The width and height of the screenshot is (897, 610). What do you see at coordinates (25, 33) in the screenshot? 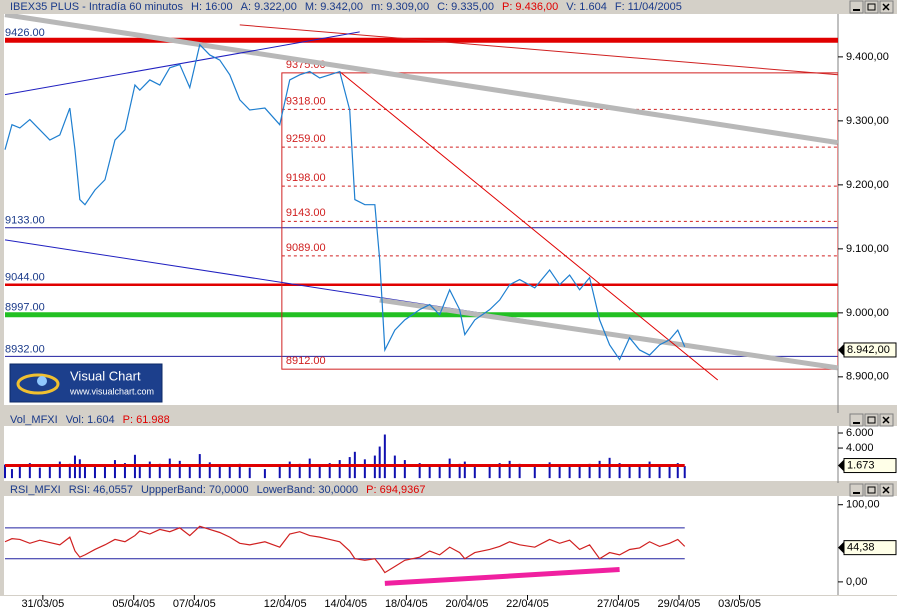
I see `level-label: 9426.00` at bounding box center [25, 33].